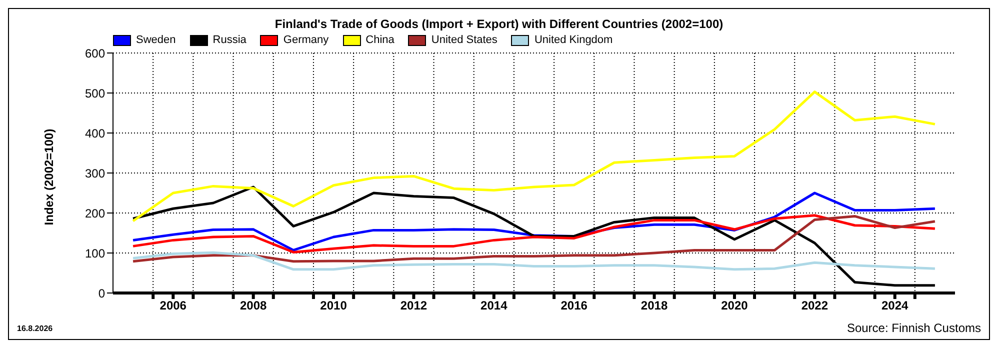 This screenshot has width=1000, height=350. Describe the element at coordinates (35, 328) in the screenshot. I see `text: 16.8.2026` at that location.